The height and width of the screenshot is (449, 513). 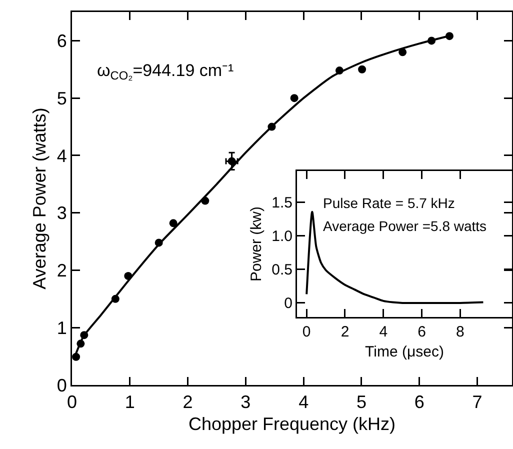 What do you see at coordinates (405, 226) in the screenshot?
I see `annotation: Average Power =5.8 watts` at bounding box center [405, 226].